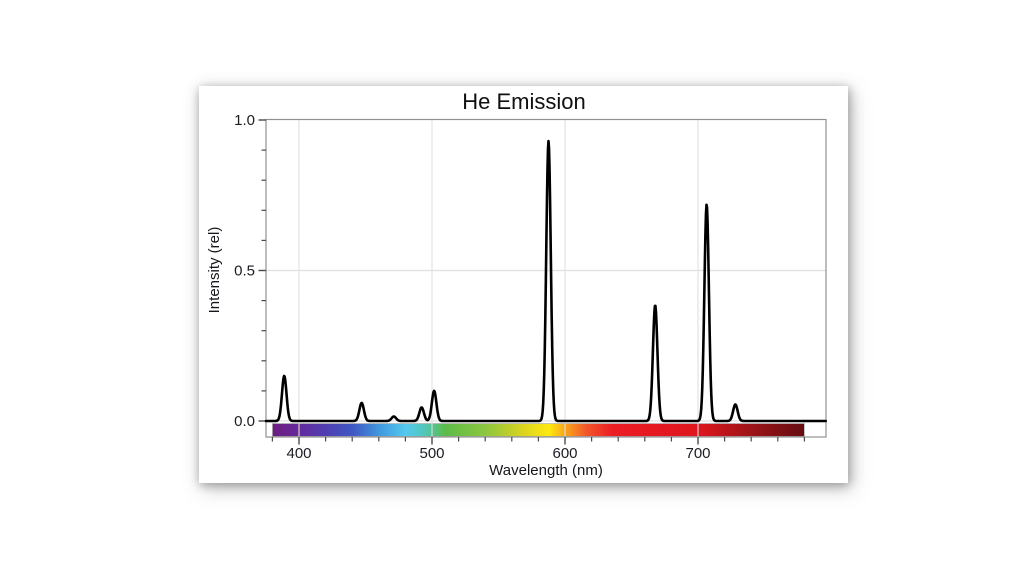 This screenshot has height=576, width=1024. Describe the element at coordinates (431, 453) in the screenshot. I see `x-tick-label: 500` at that location.